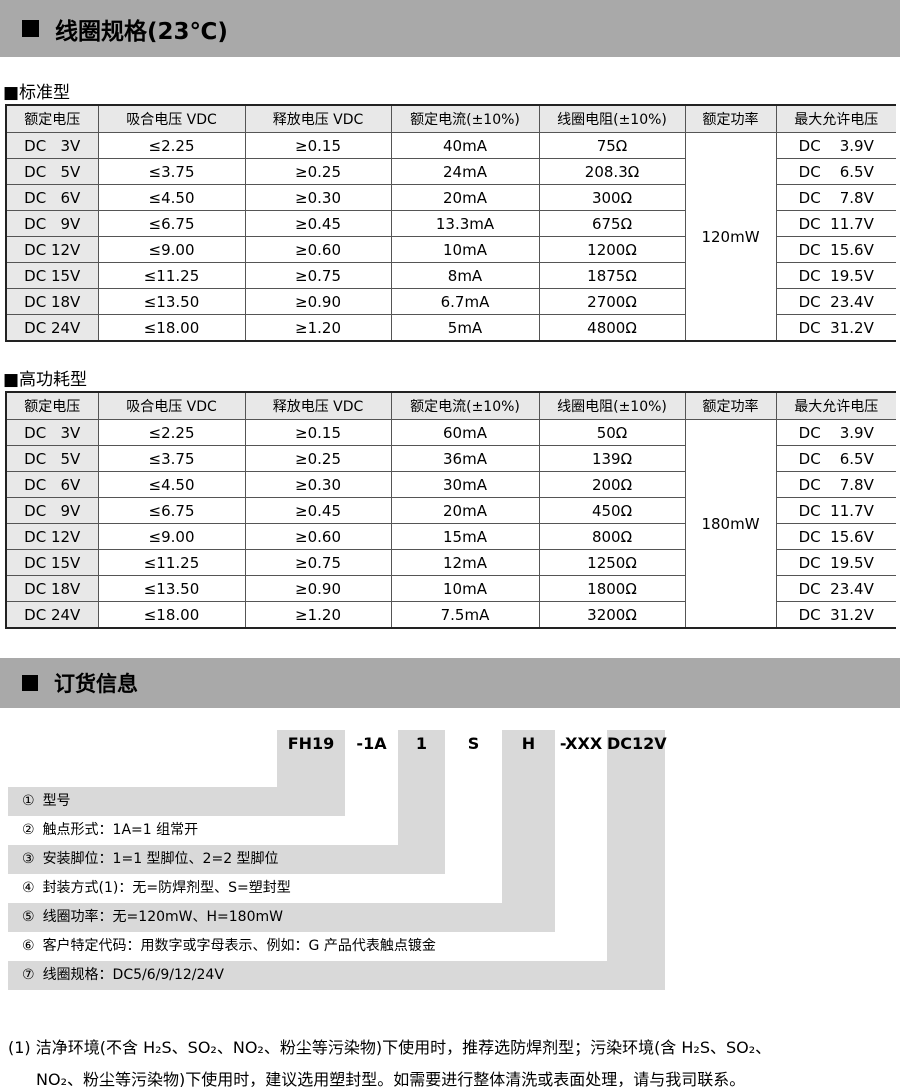 The width and height of the screenshot is (900, 1087). I want to click on code-segment: DC12V, so click(637, 743).